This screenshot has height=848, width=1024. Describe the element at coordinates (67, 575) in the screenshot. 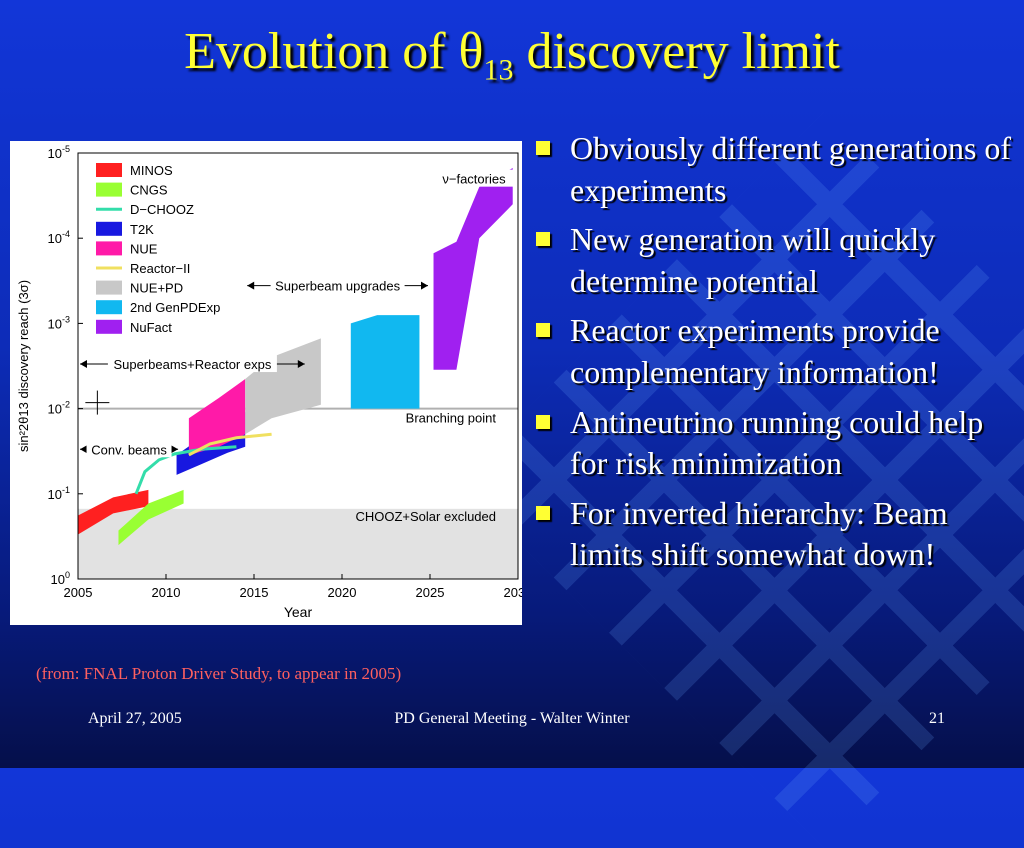

I see `y-tick-exponent: 0` at that location.